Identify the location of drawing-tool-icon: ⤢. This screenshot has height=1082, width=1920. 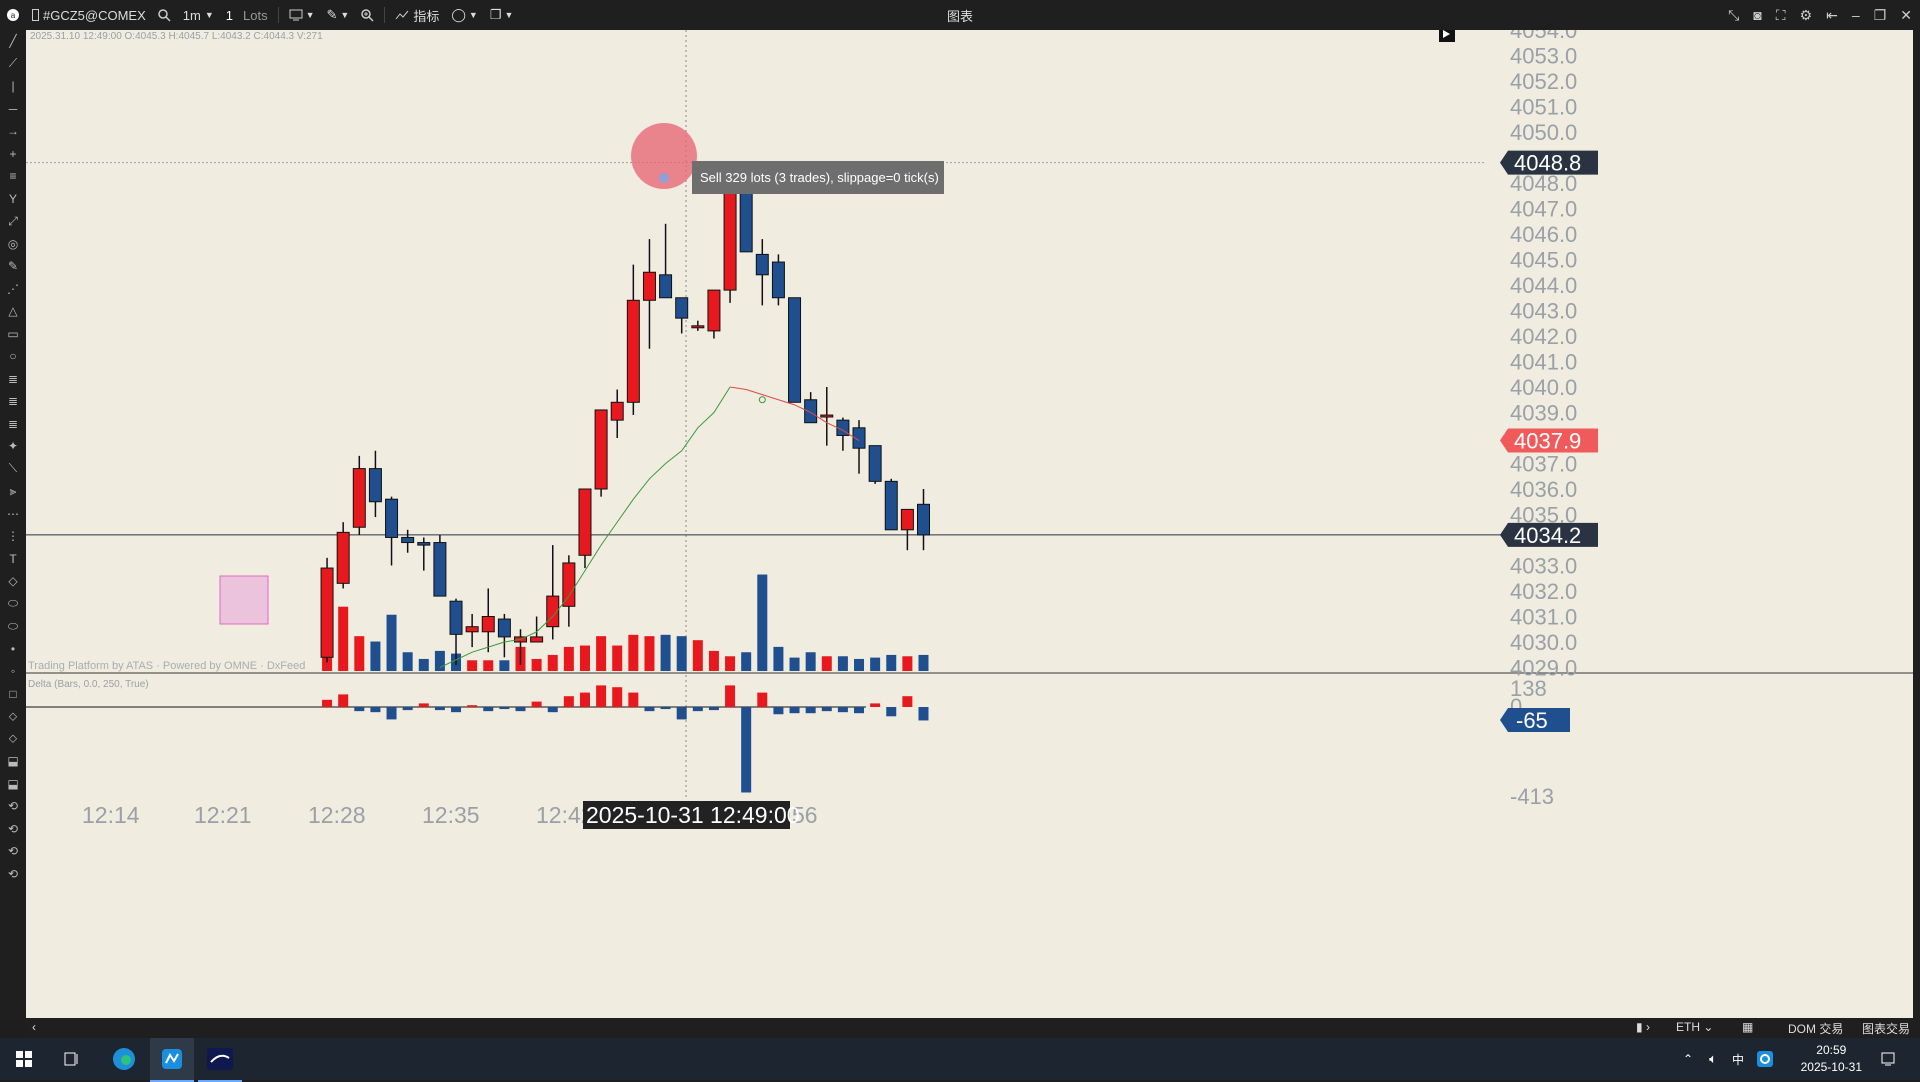
(13, 220).